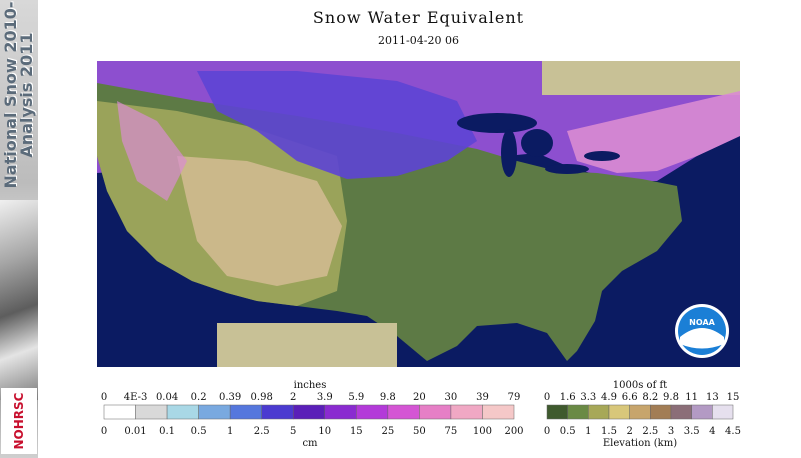 The height and width of the screenshot is (458, 801). What do you see at coordinates (311, 397) in the screenshot?
I see `swe-top-ticks: 0 4E-3 0.04 0.2 0.39 0.98 2 3.9 5.9 9.8 20 30 39 79` at bounding box center [311, 397].